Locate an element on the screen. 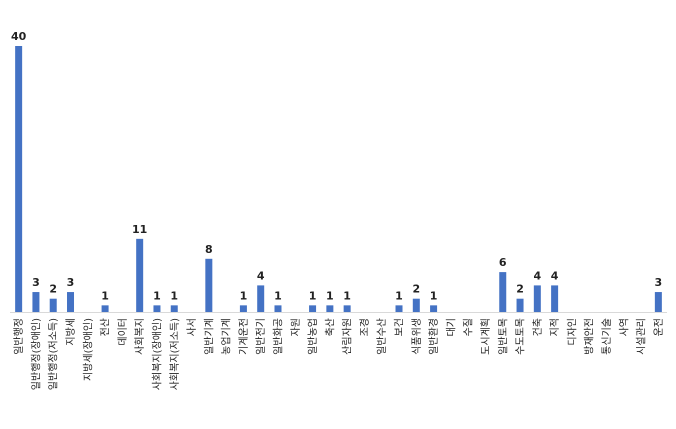 This screenshot has width=676, height=429. data-label: 11 is located at coordinates (139, 229).